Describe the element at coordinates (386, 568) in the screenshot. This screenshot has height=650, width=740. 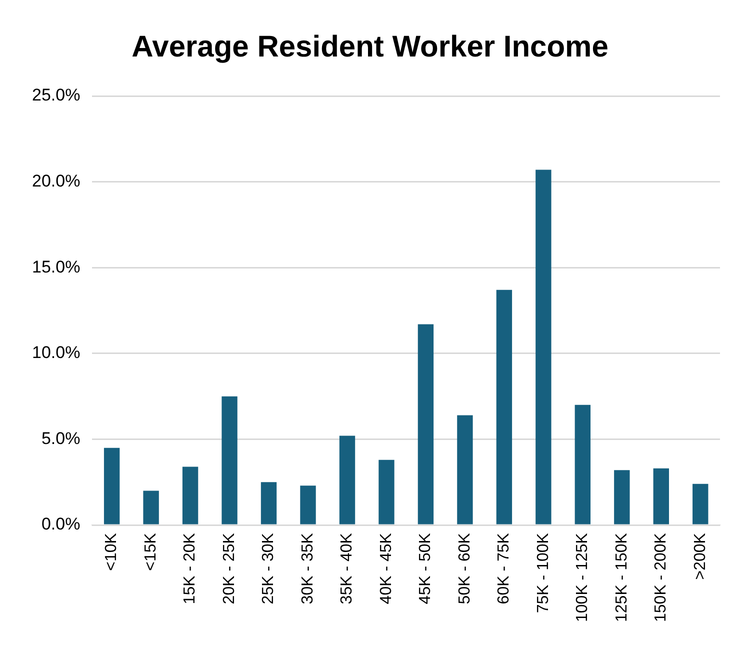
I see `x-tick-label: 40K - 45K` at that location.